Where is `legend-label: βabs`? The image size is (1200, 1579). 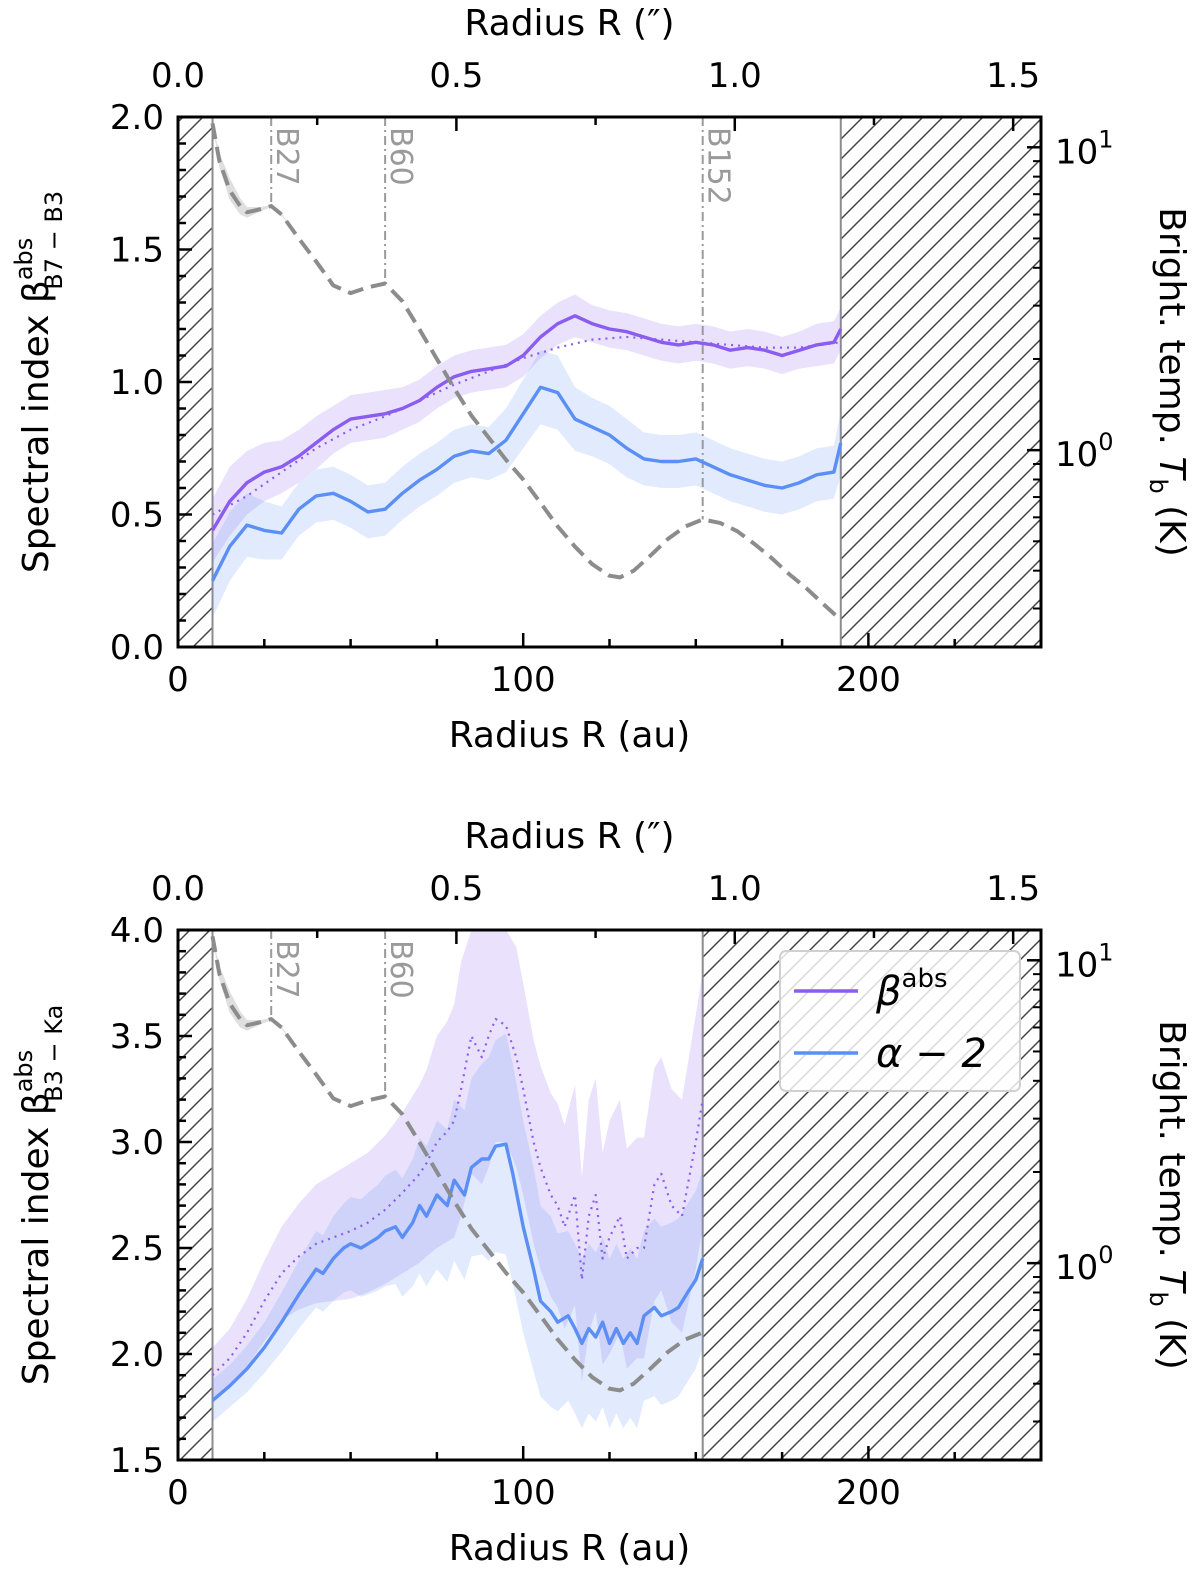
legend-label: βabs is located at coordinates (911, 989).